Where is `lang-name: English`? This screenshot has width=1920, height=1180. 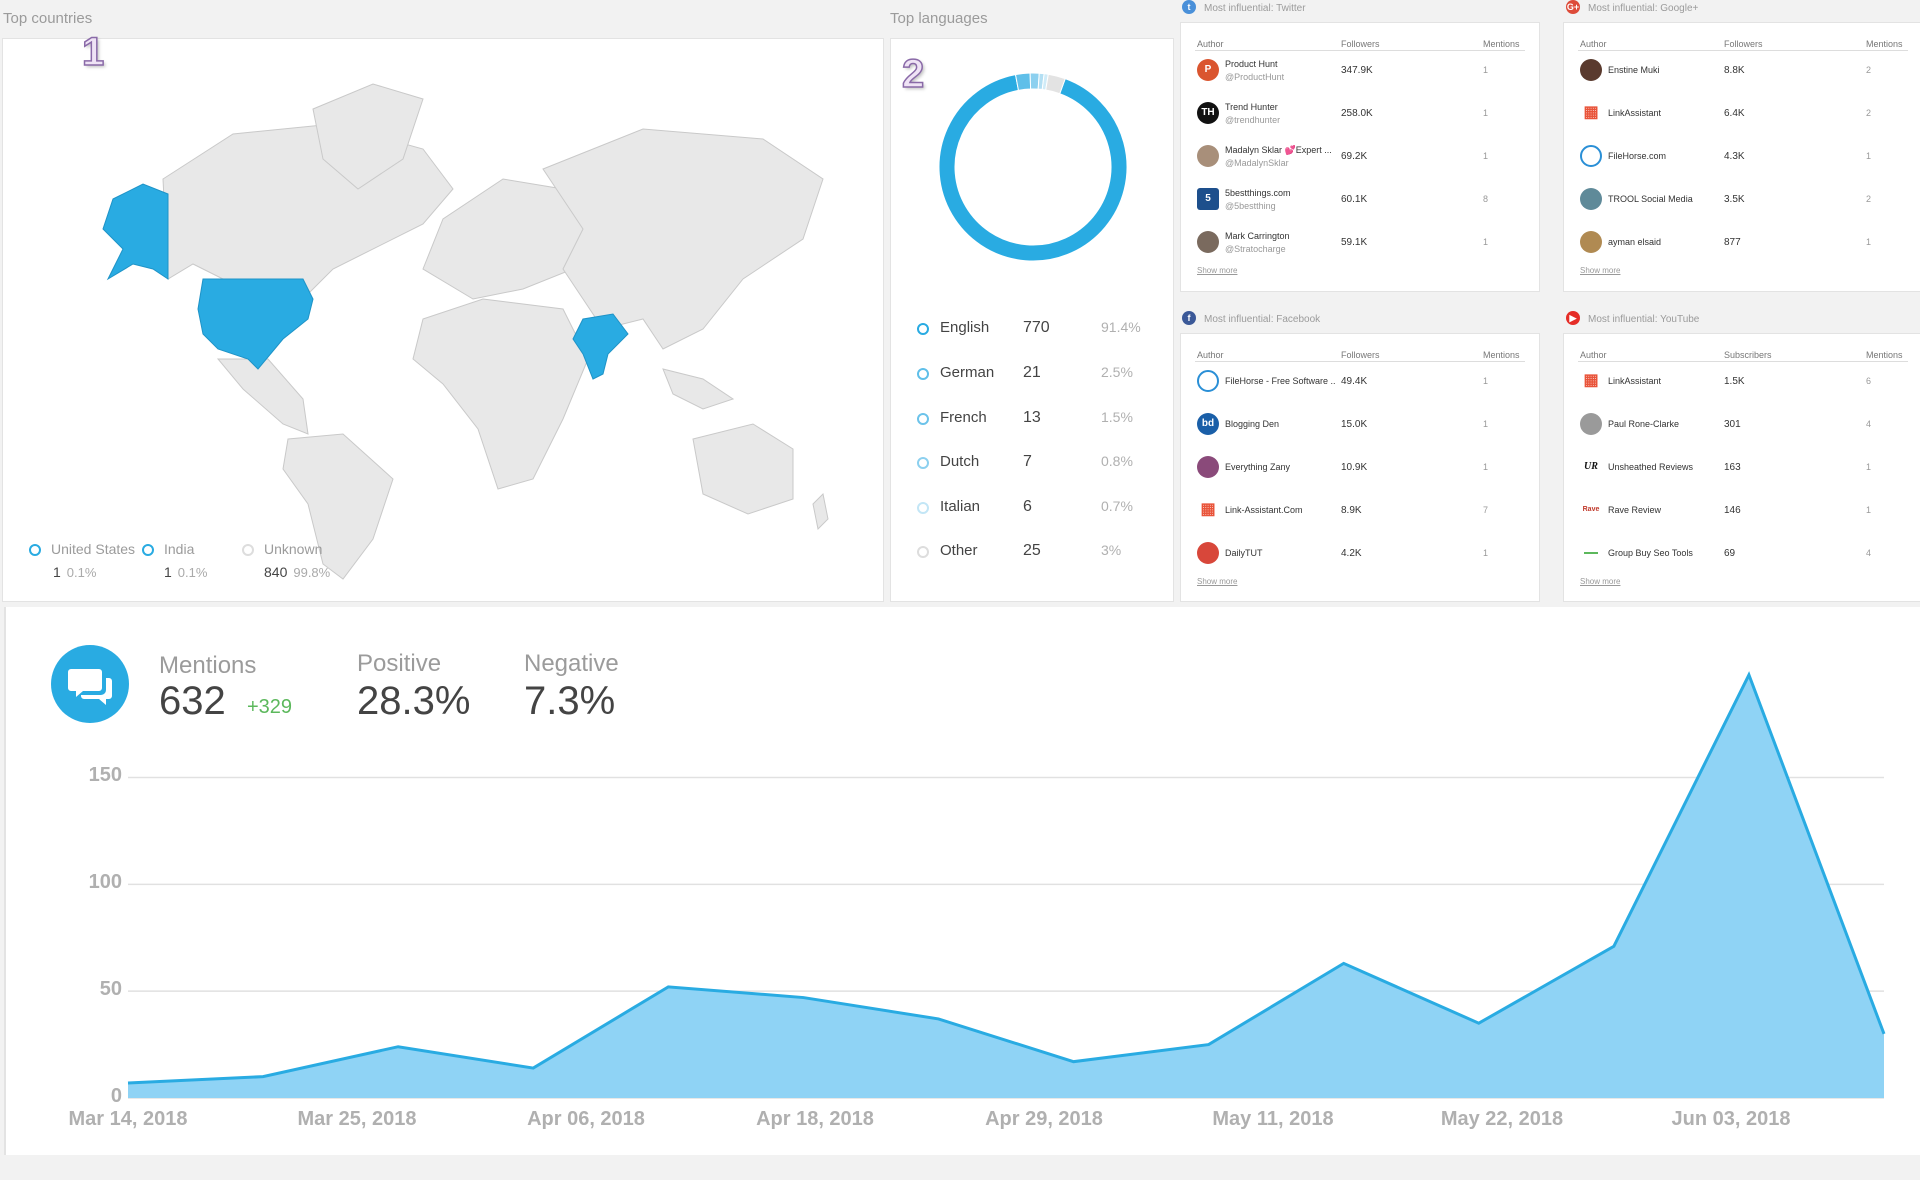 lang-name: English is located at coordinates (965, 327).